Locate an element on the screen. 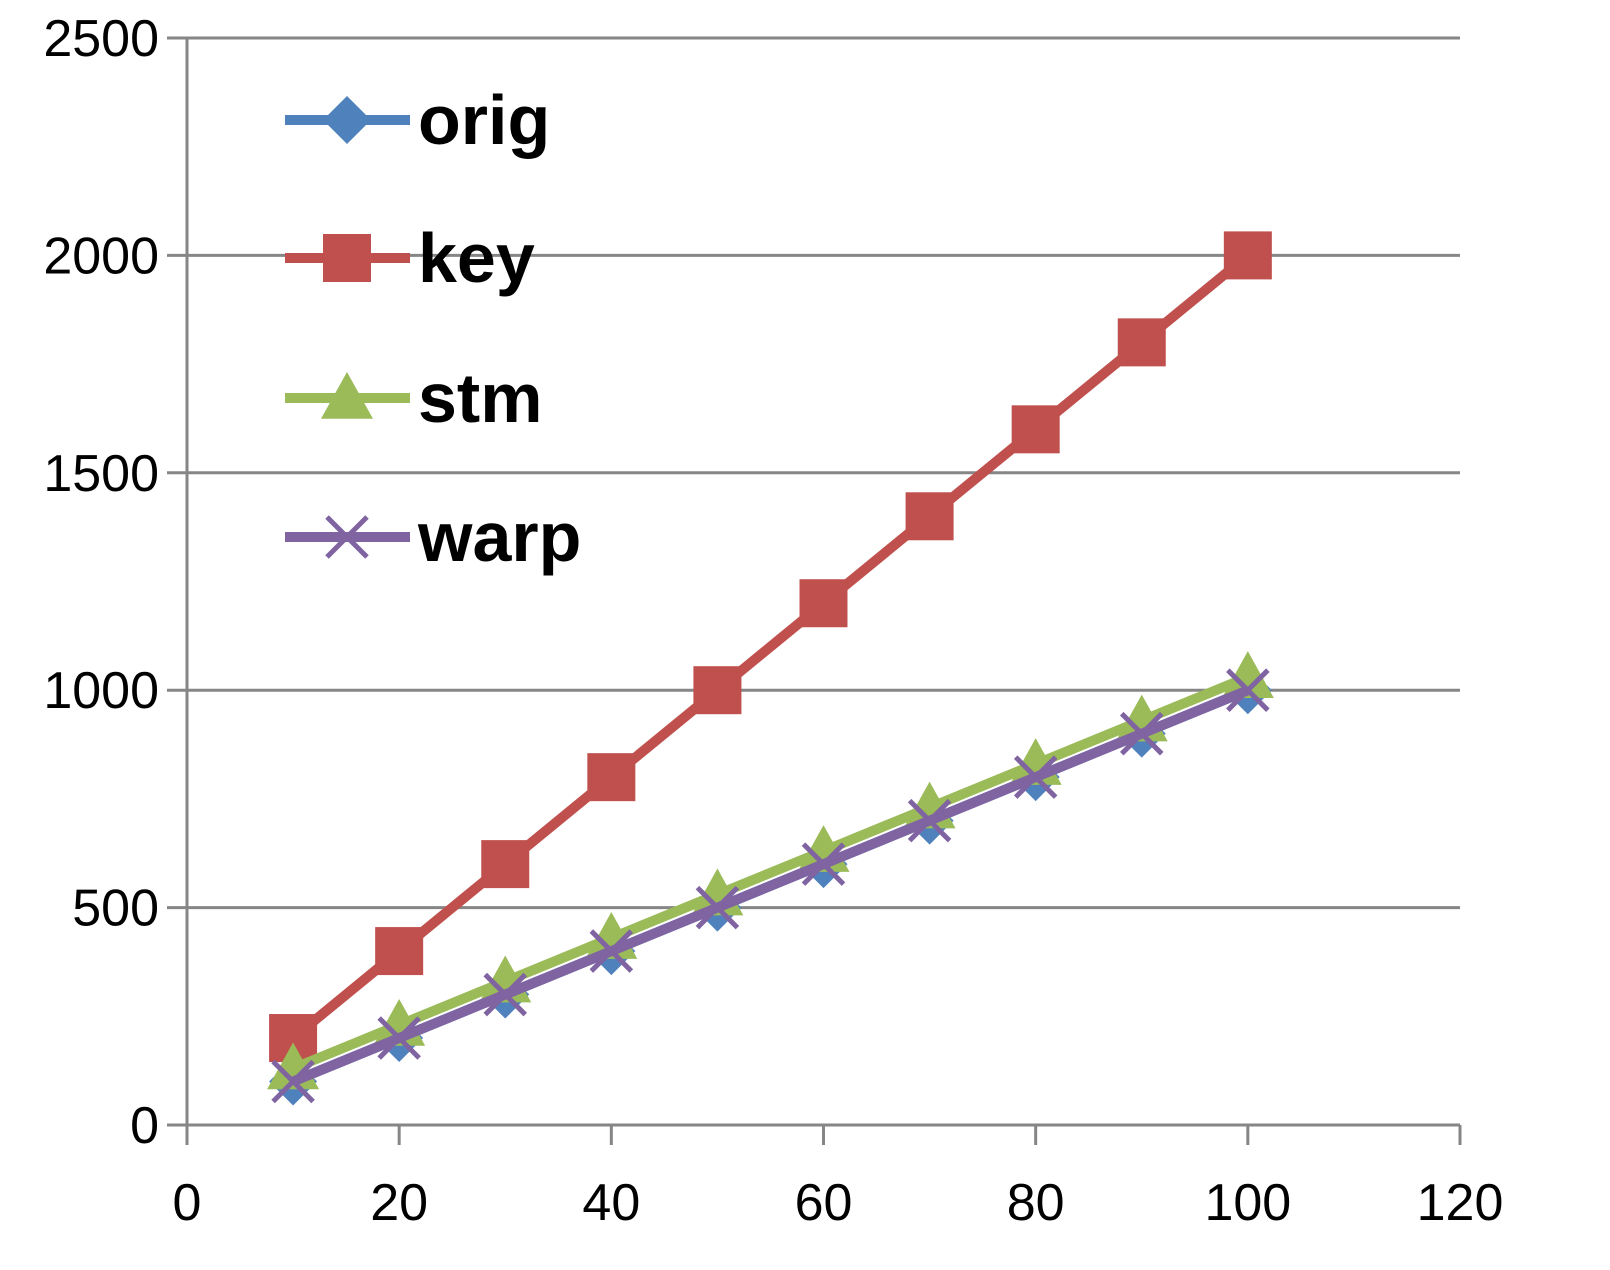 This screenshot has width=1610, height=1270. legend-label-key: key is located at coordinates (476, 258).